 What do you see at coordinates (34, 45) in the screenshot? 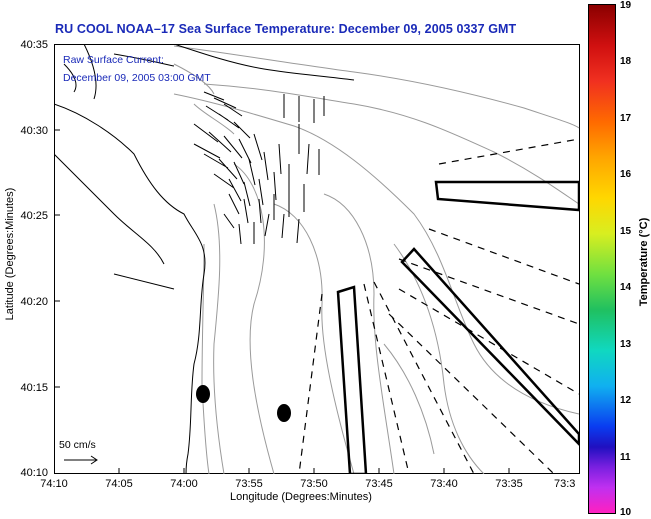
I see `y-tick-label: 40:35` at bounding box center [34, 45].